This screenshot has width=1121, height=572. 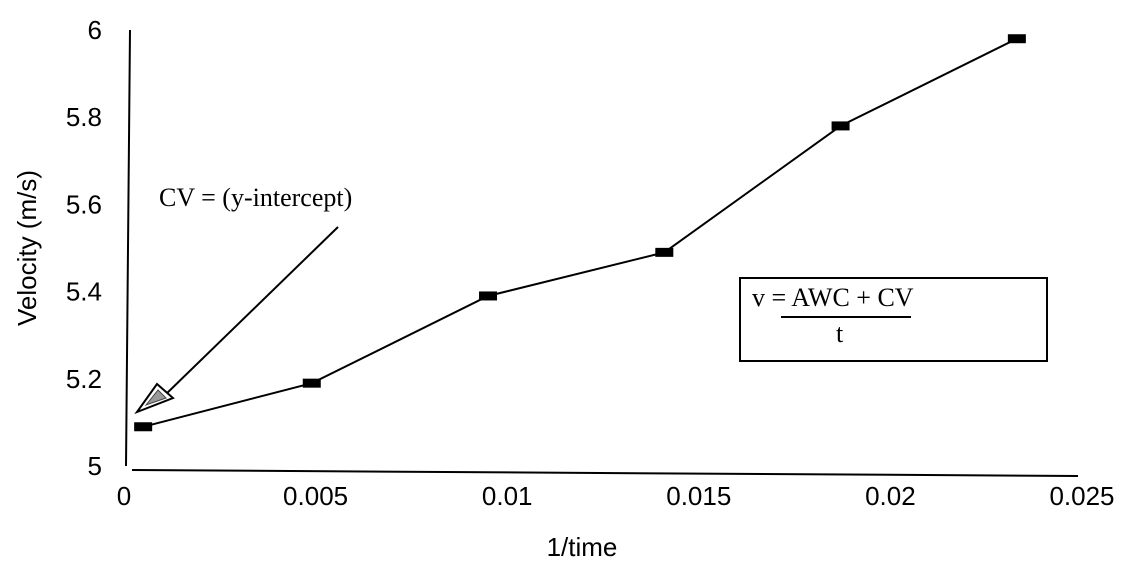 I want to click on x-tick-label: 0.01, so click(x=507, y=496).